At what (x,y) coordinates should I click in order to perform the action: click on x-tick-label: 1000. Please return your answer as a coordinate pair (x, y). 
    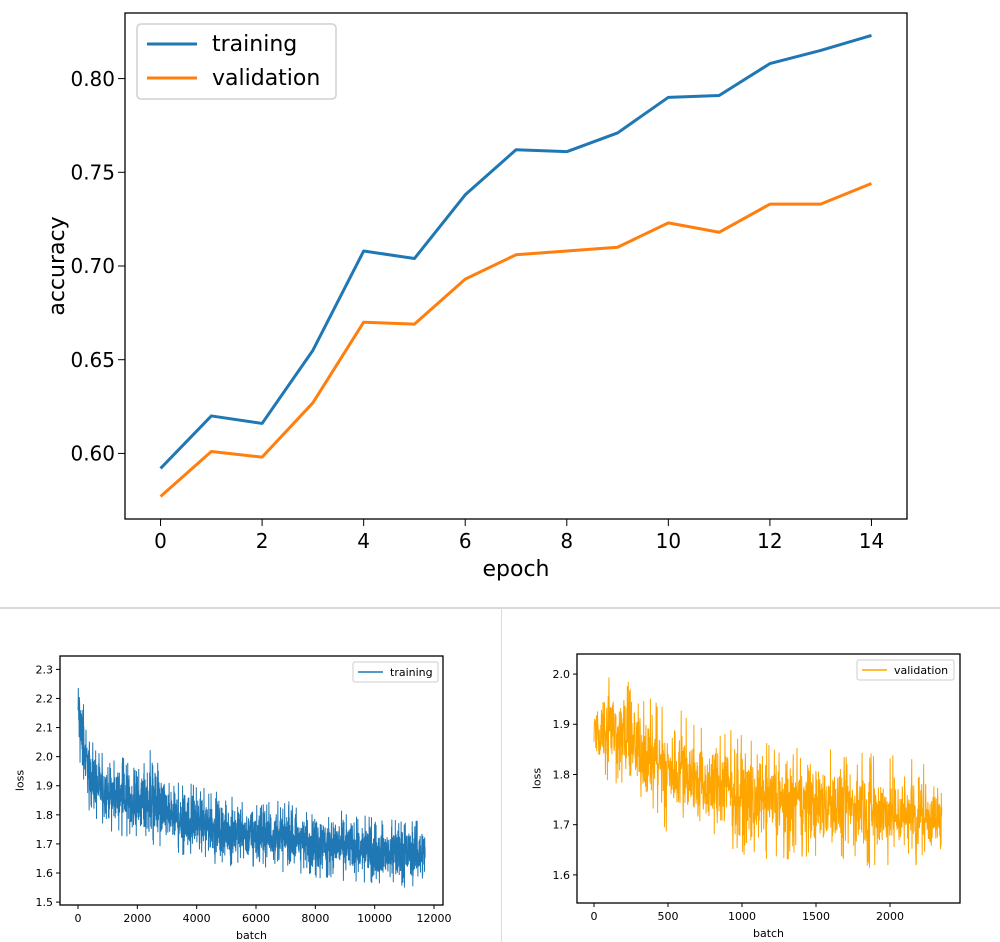
    Looking at the image, I should click on (742, 916).